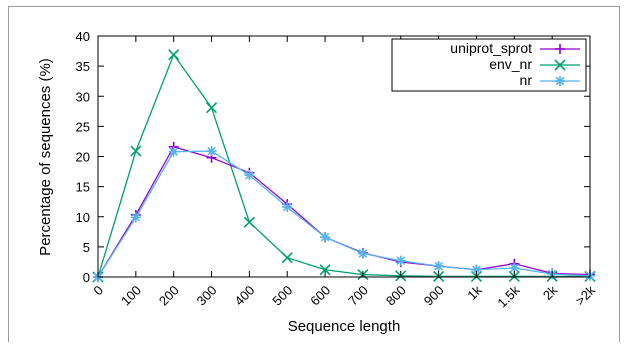  Describe the element at coordinates (131, 296) in the screenshot. I see `x-tick-label: 100` at that location.